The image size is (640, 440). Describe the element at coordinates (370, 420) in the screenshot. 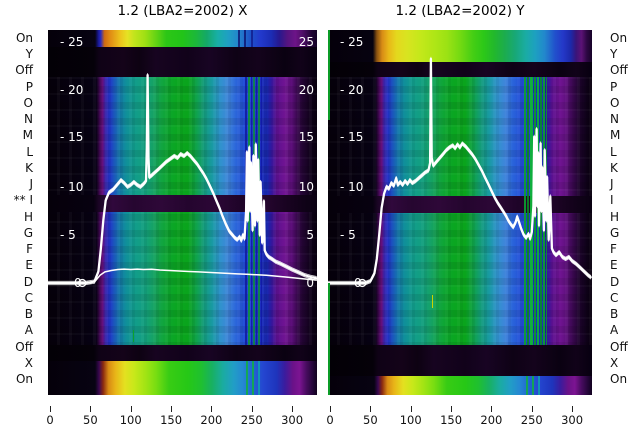

I see `x-tick-label: 50` at that location.